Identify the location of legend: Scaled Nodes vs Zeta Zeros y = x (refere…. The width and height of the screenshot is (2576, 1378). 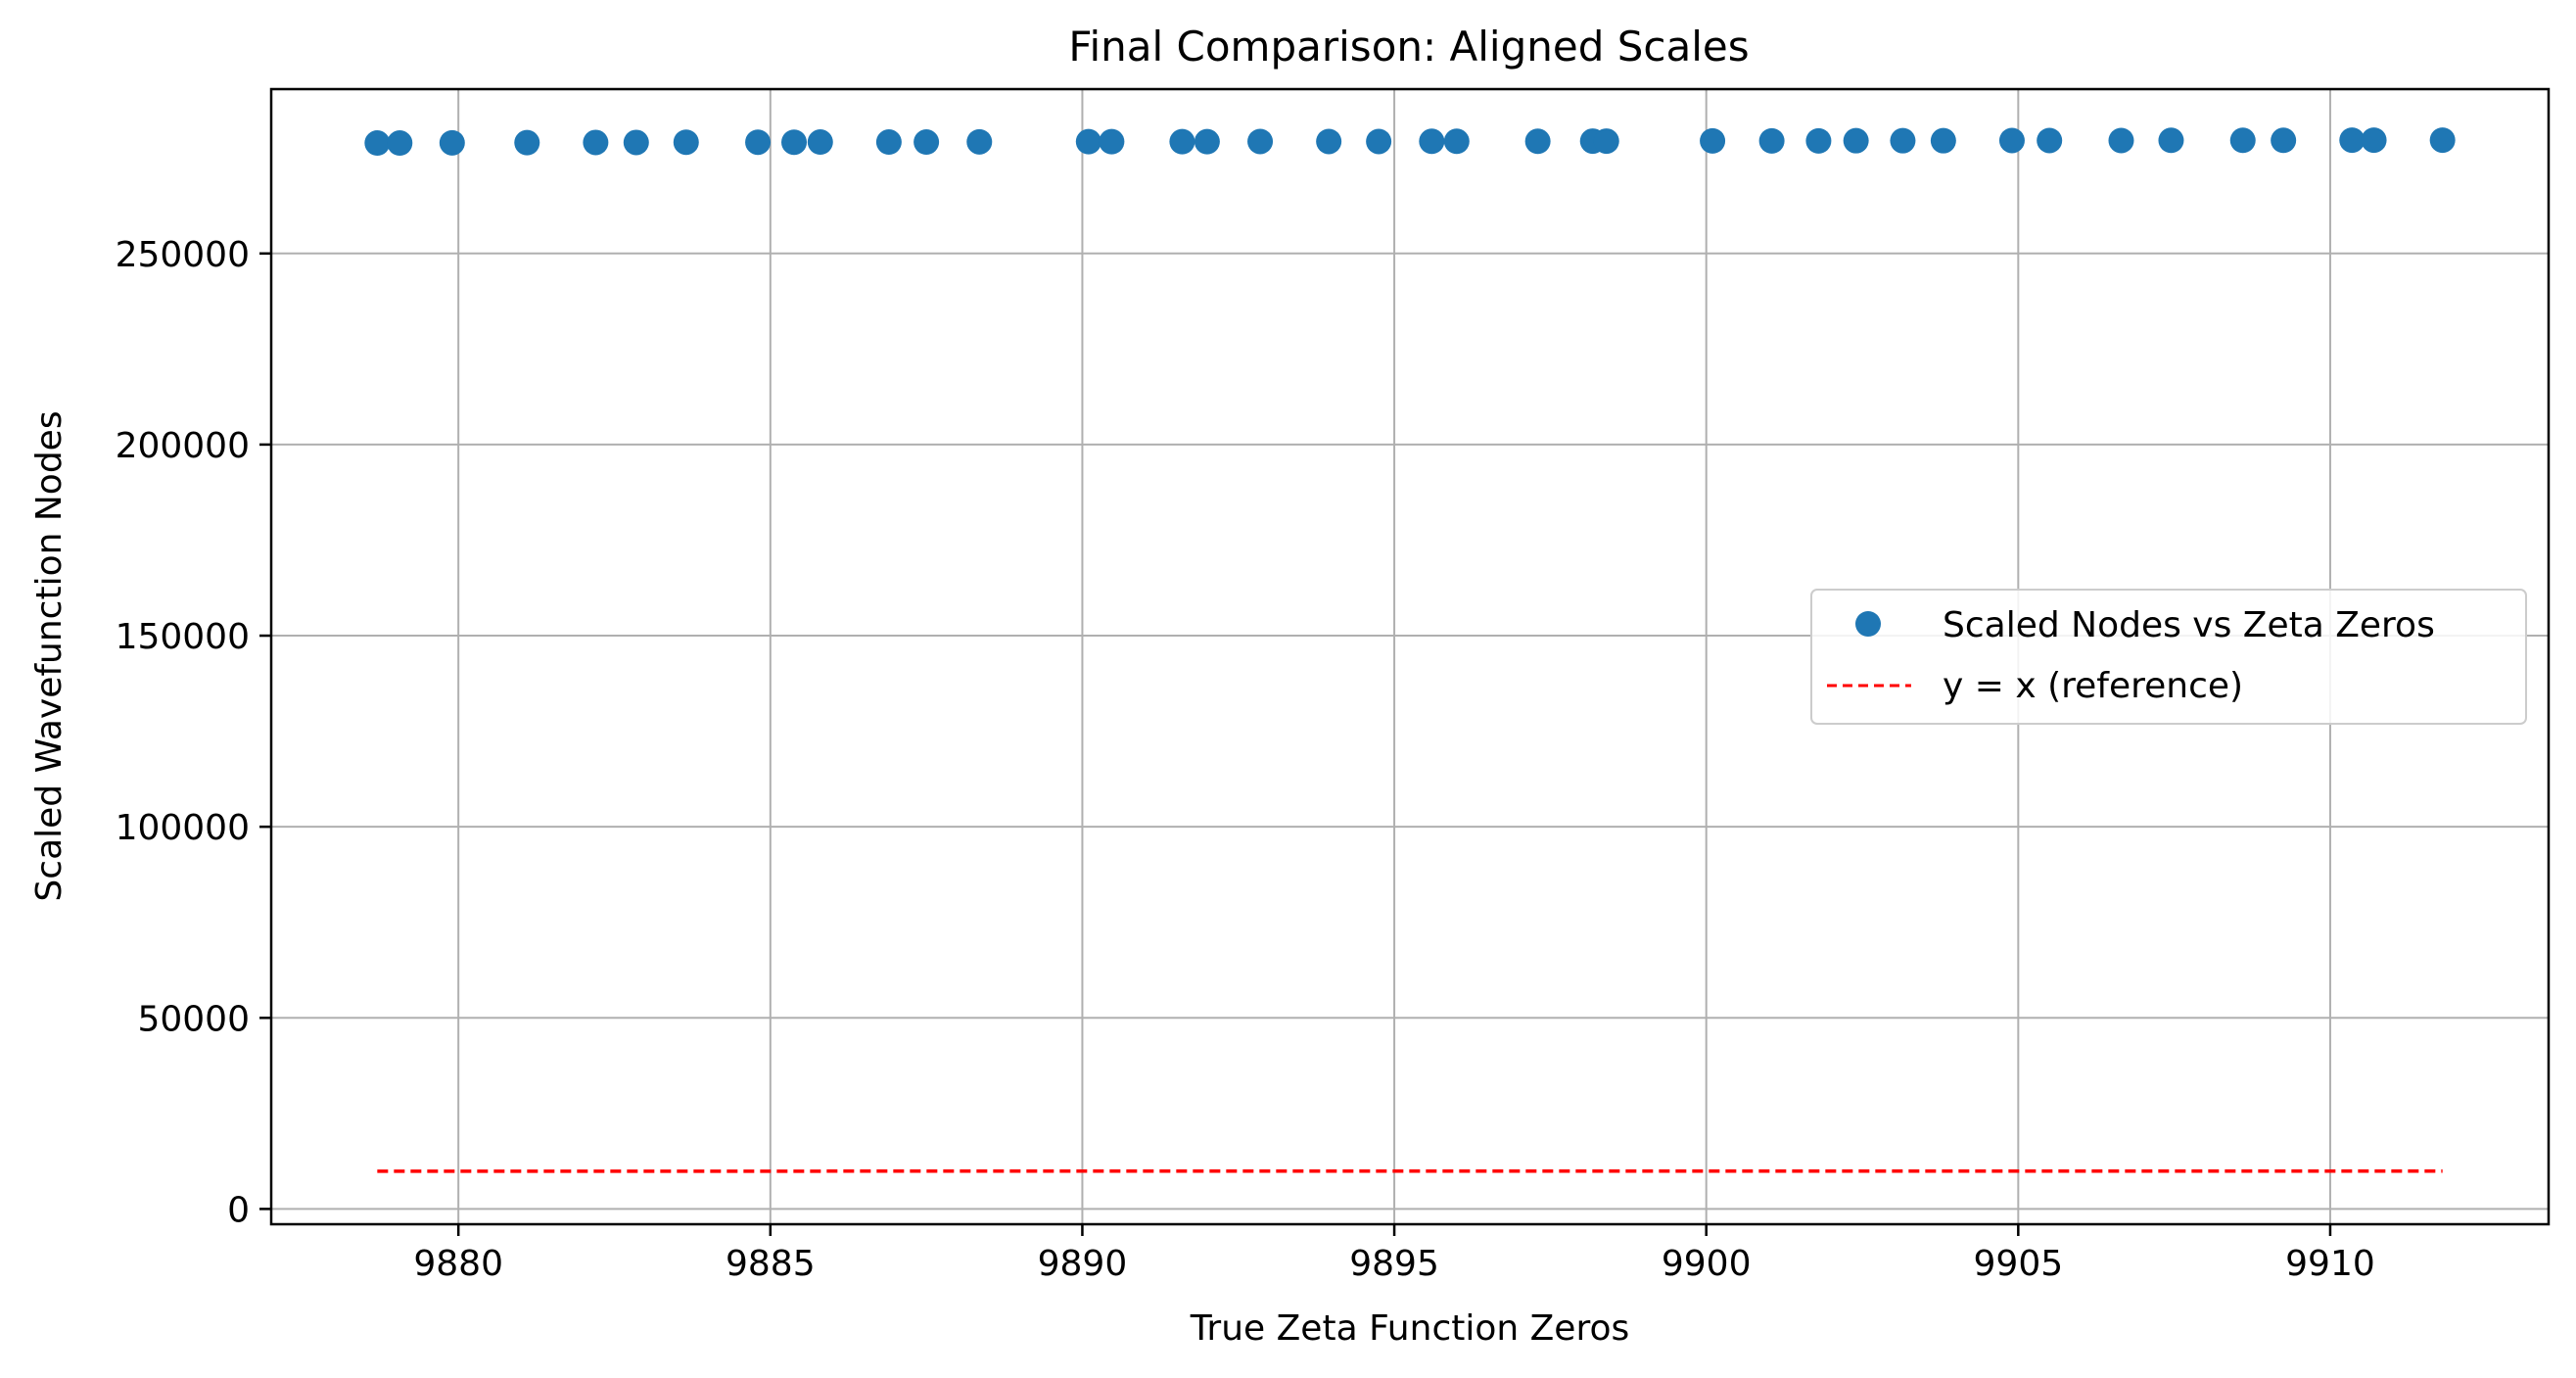
(2169, 657).